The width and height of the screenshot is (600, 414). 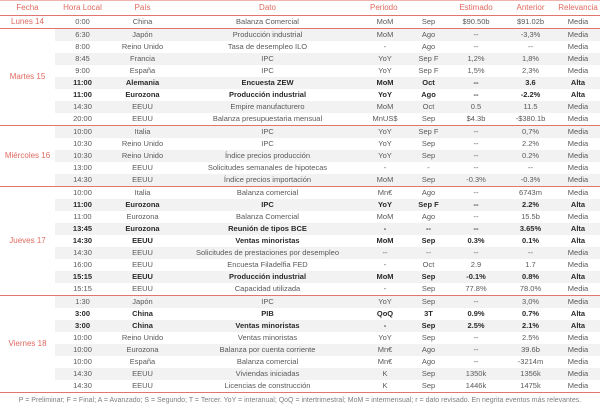 I want to click on anterior-cell: 0.1%, so click(x=530, y=240).